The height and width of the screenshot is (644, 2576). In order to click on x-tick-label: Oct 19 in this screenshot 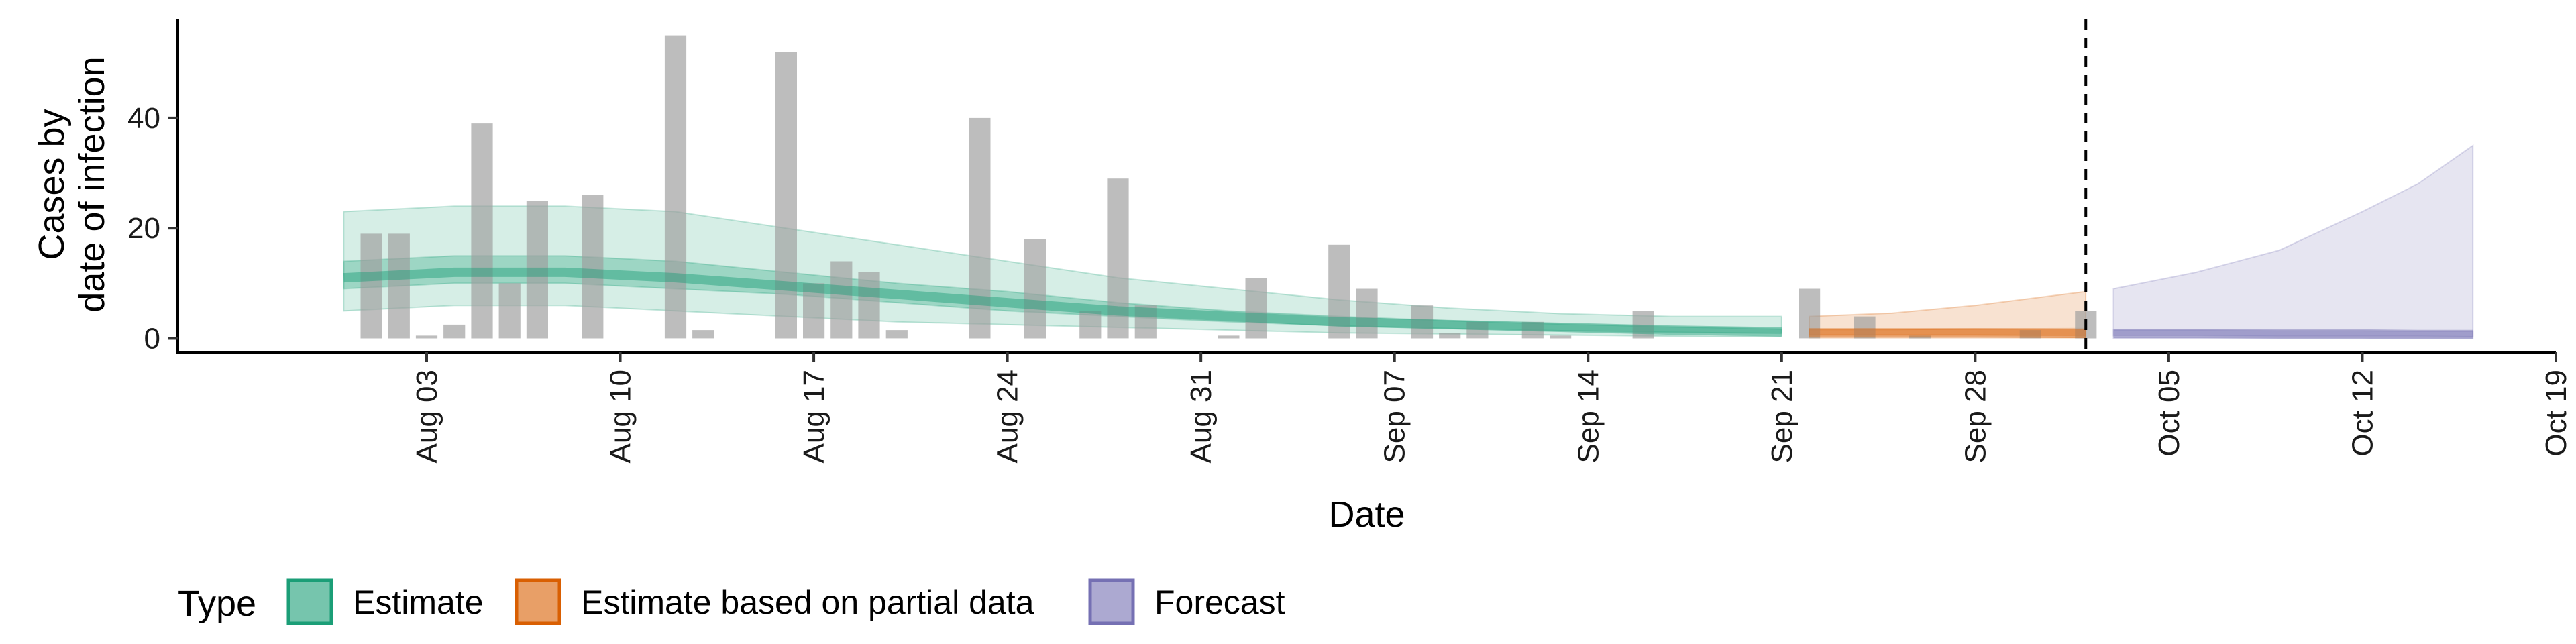, I will do `click(2556, 413)`.